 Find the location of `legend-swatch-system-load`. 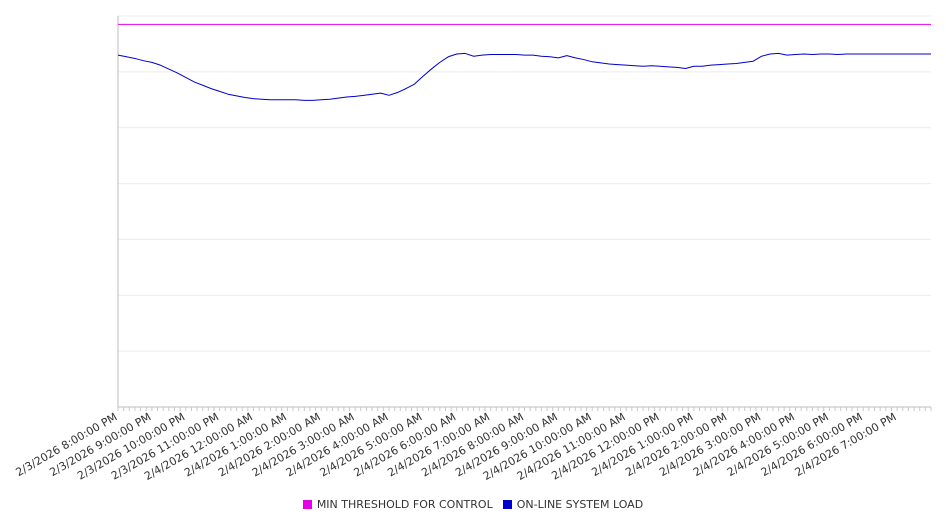

legend-swatch-system-load is located at coordinates (507, 504).